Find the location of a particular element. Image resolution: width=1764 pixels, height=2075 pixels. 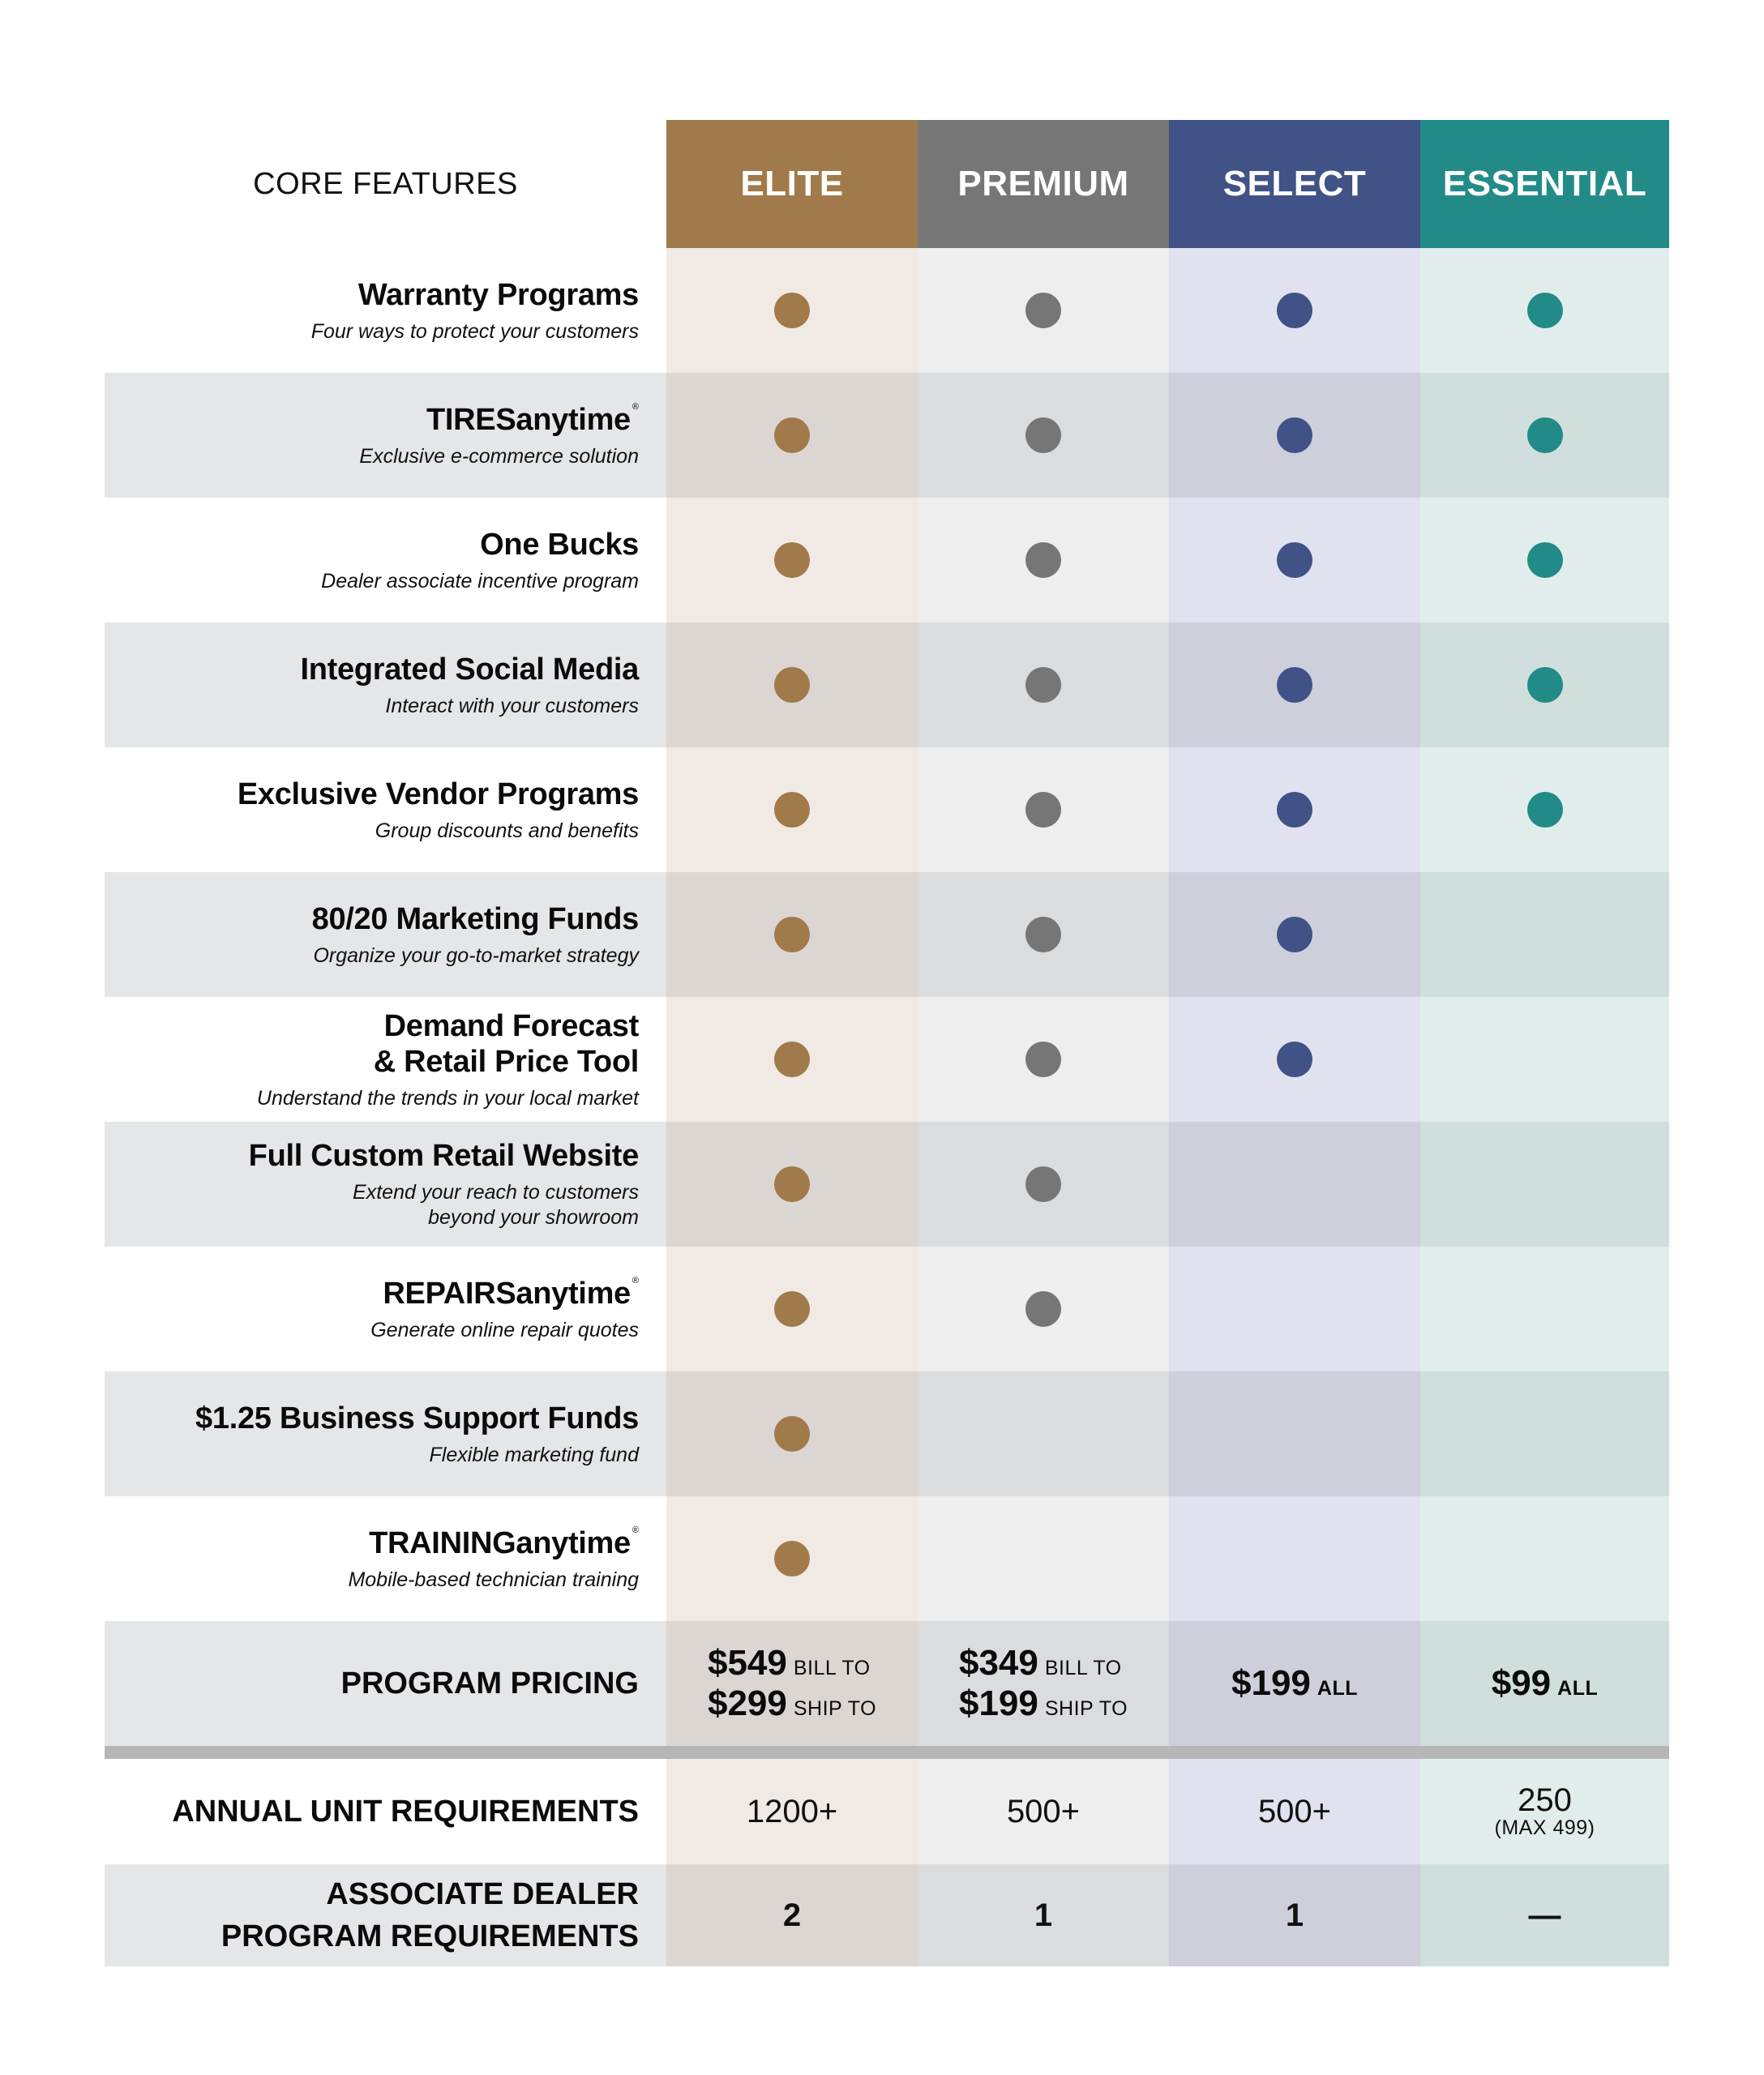

annual-select: 500+ is located at coordinates (1294, 1812).